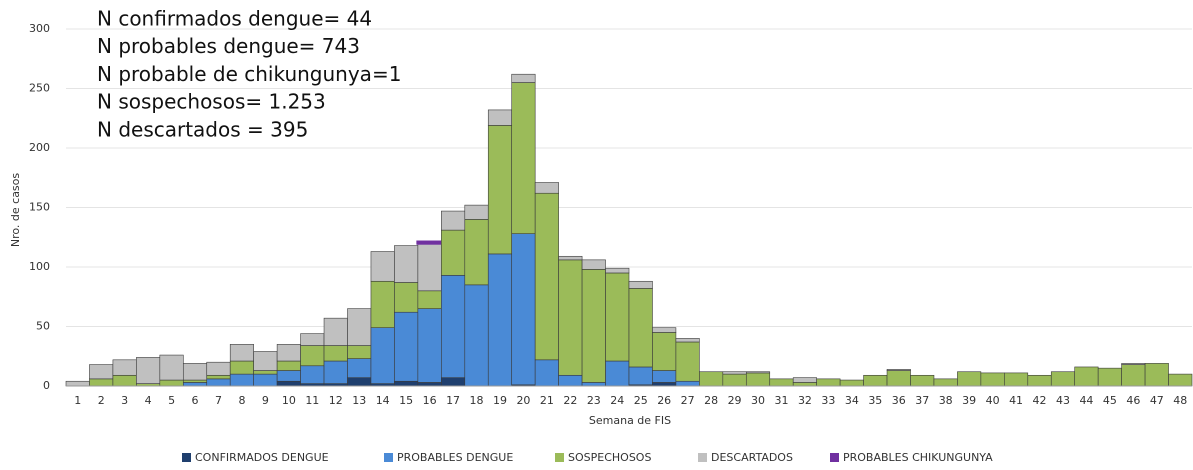 The image size is (1193, 470). I want to click on x-tick-label: 34, so click(852, 400).